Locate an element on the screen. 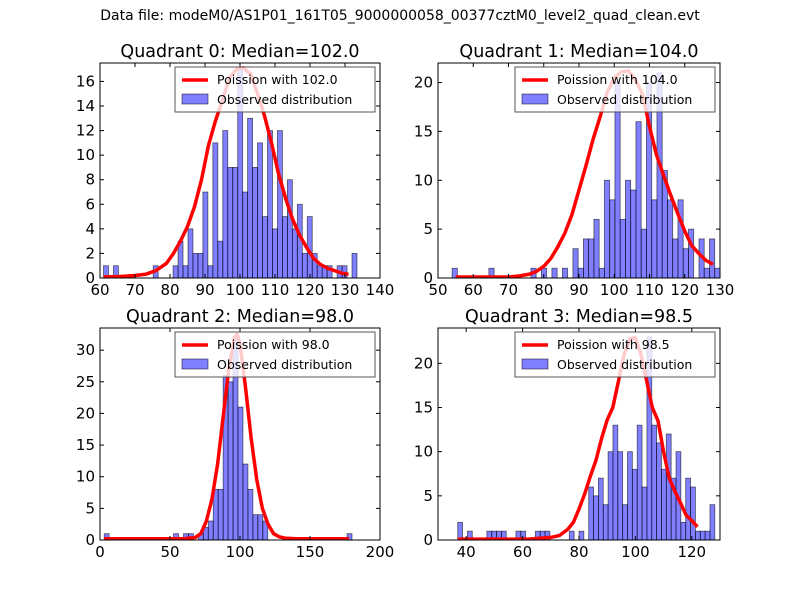 The height and width of the screenshot is (600, 800). y-tick-label: 30 is located at coordinates (85, 350).